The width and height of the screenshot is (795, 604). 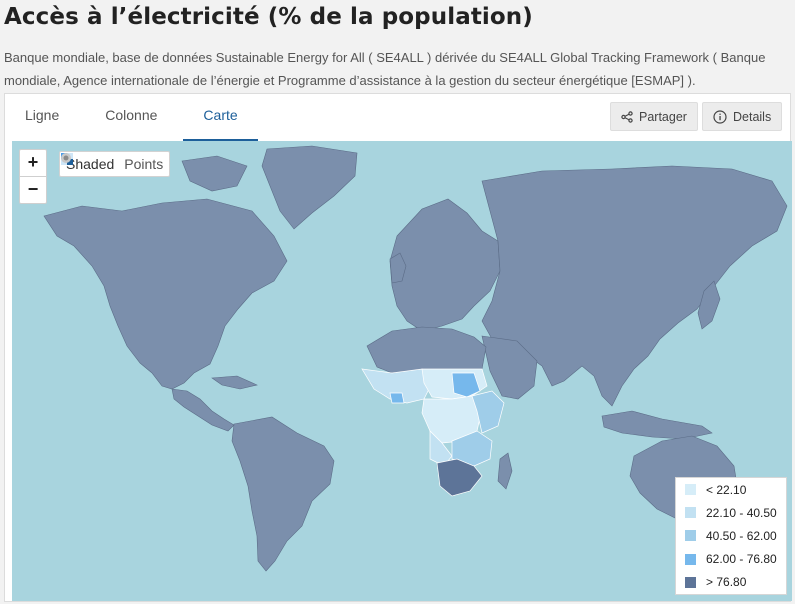 I want to click on details-button: Details, so click(x=742, y=116).